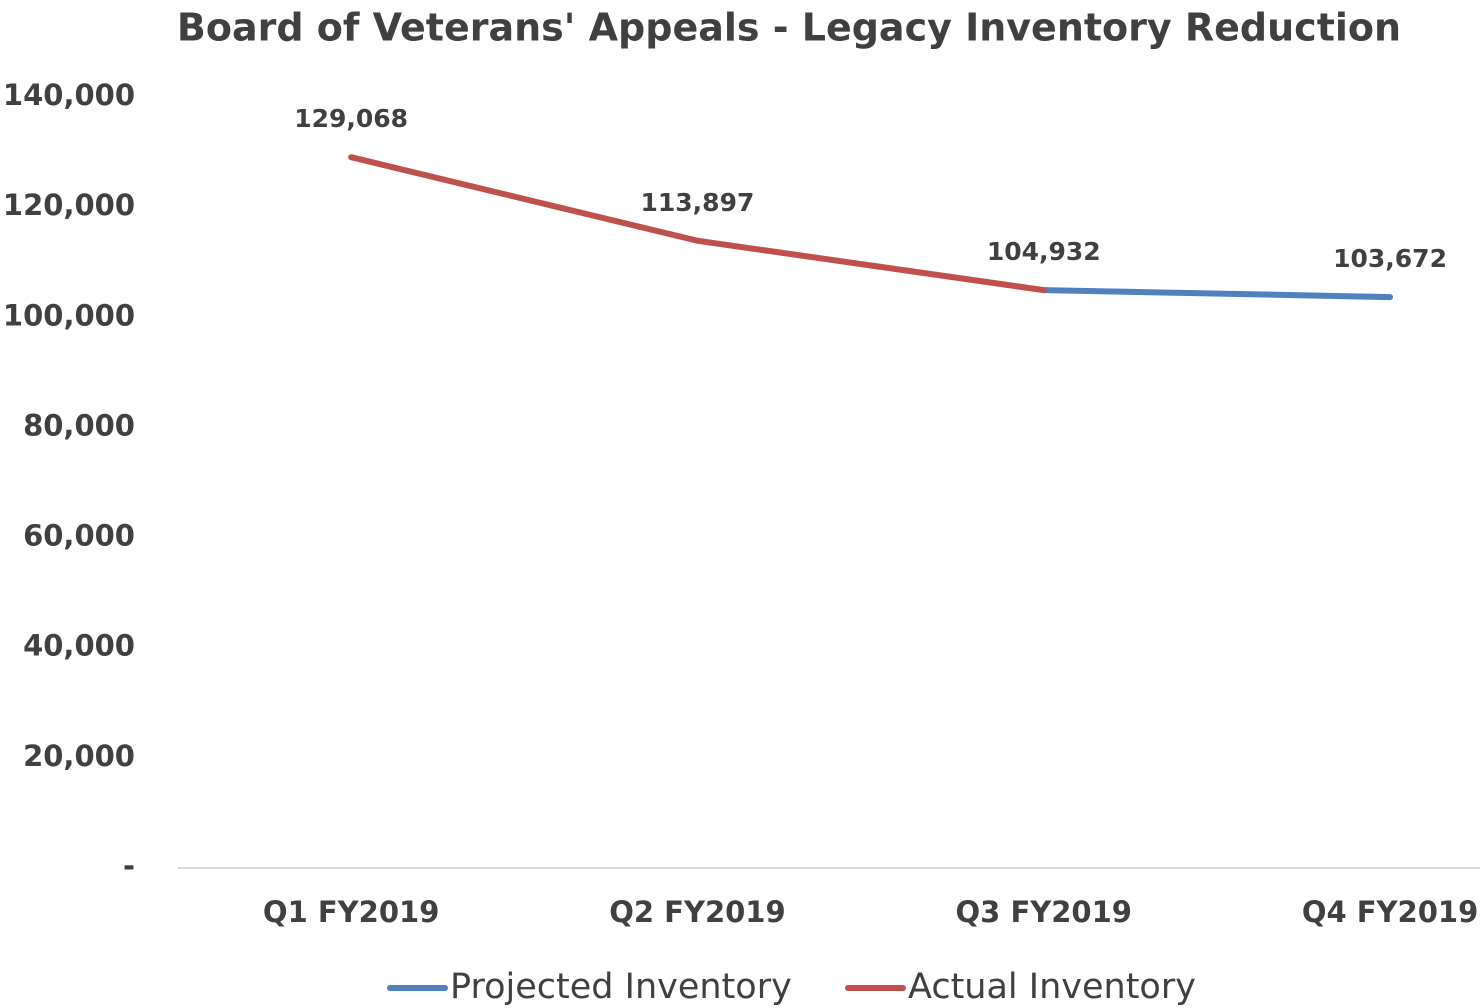 The image size is (1480, 1008). What do you see at coordinates (79, 425) in the screenshot?
I see `y-tick-label: 80,000` at bounding box center [79, 425].